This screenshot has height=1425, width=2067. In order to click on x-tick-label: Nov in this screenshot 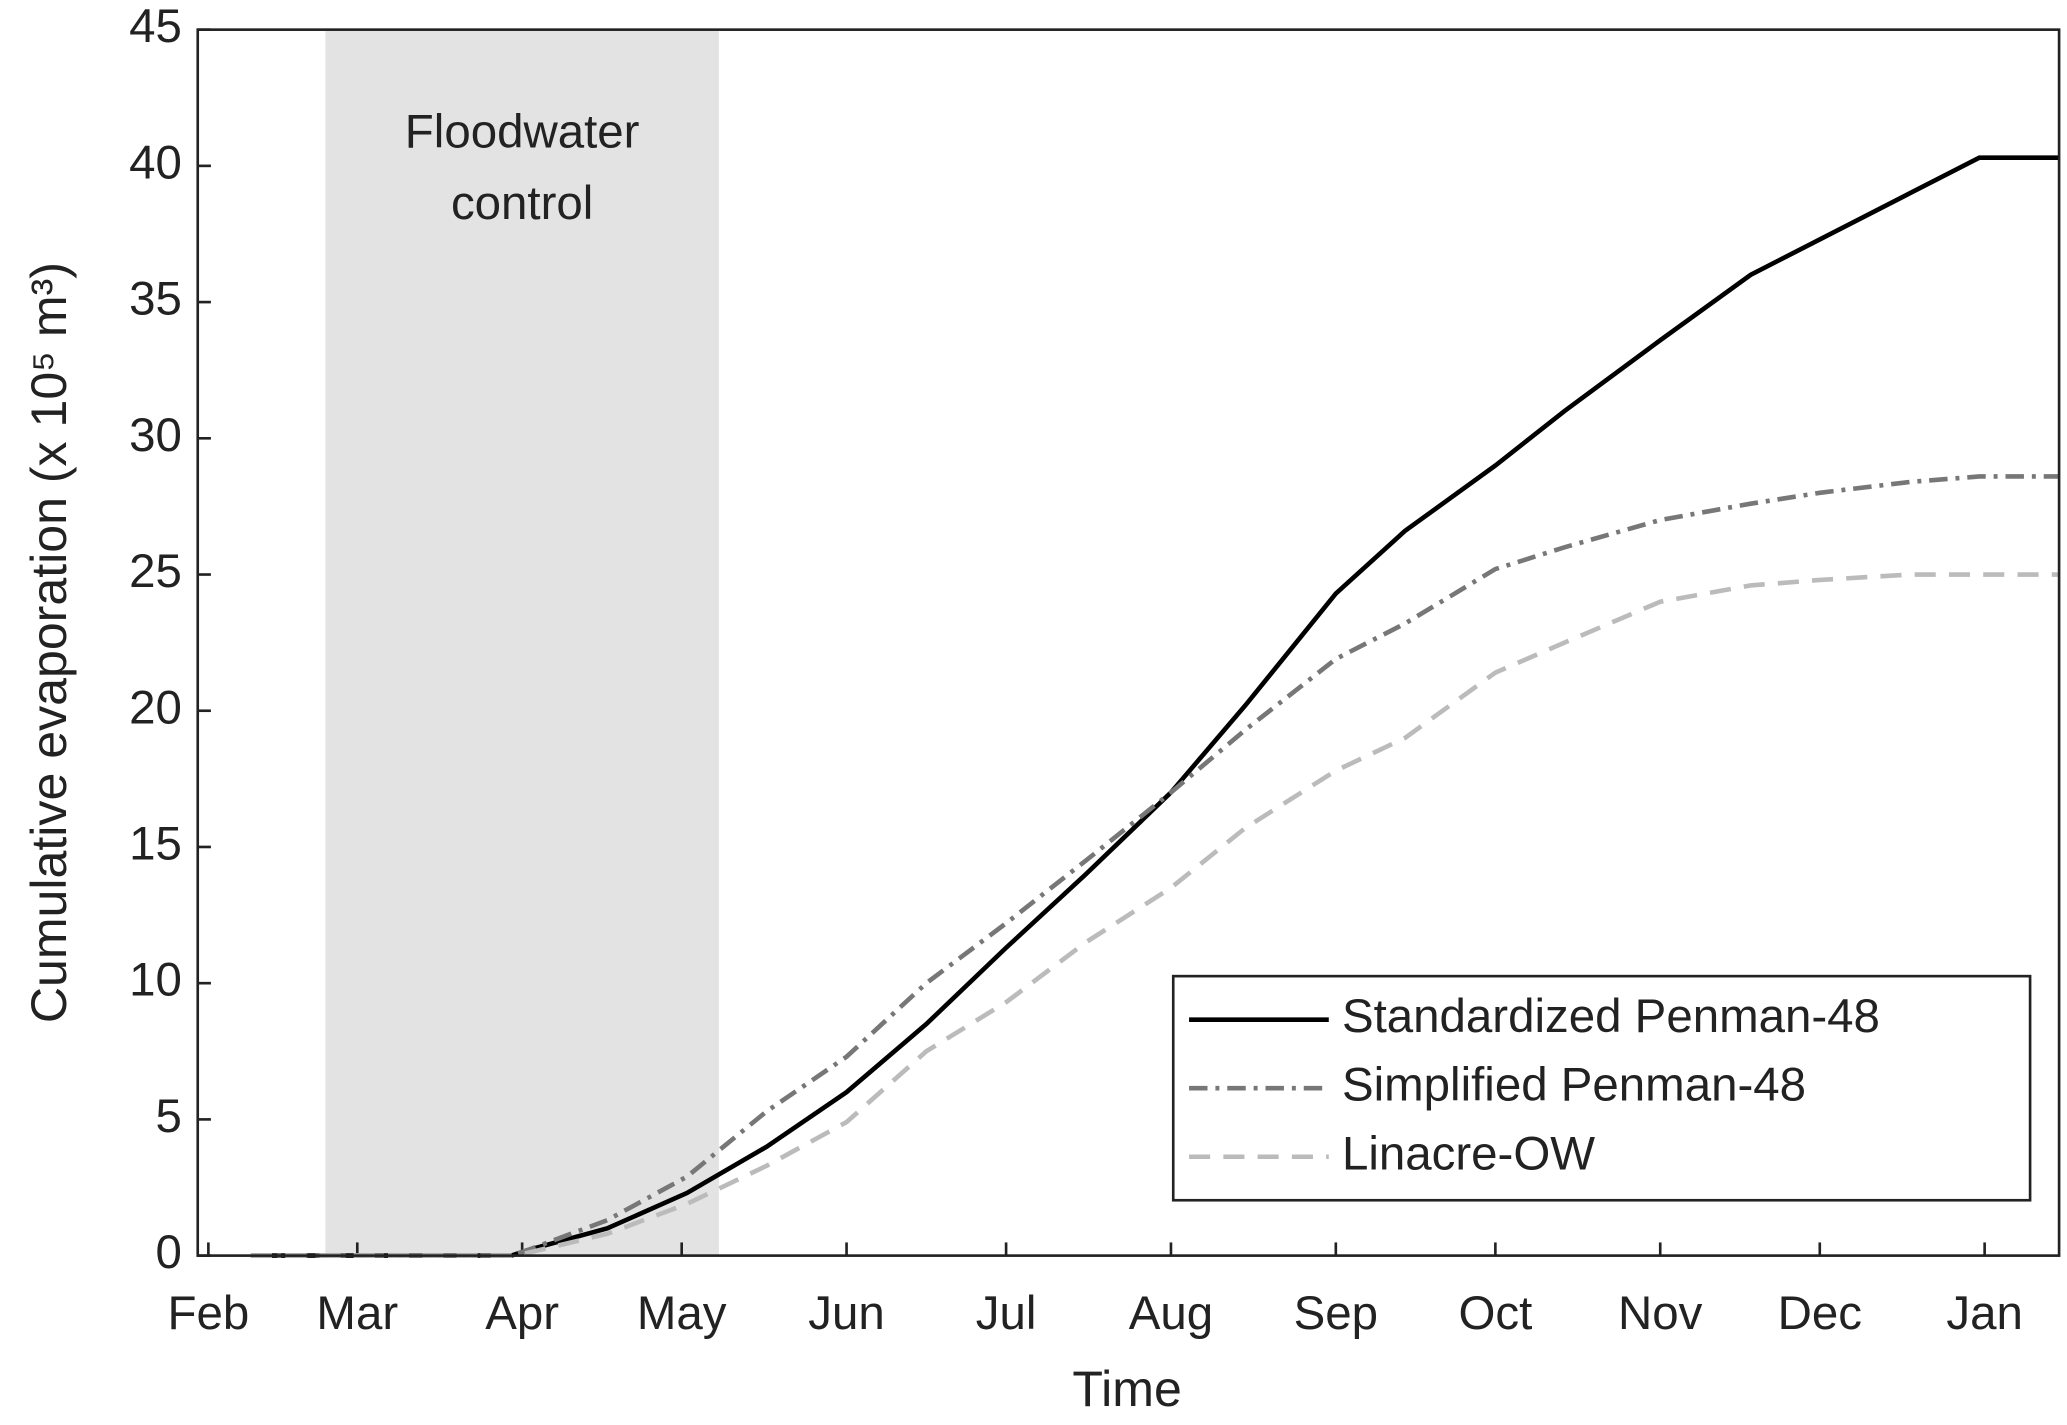, I will do `click(1660, 1313)`.